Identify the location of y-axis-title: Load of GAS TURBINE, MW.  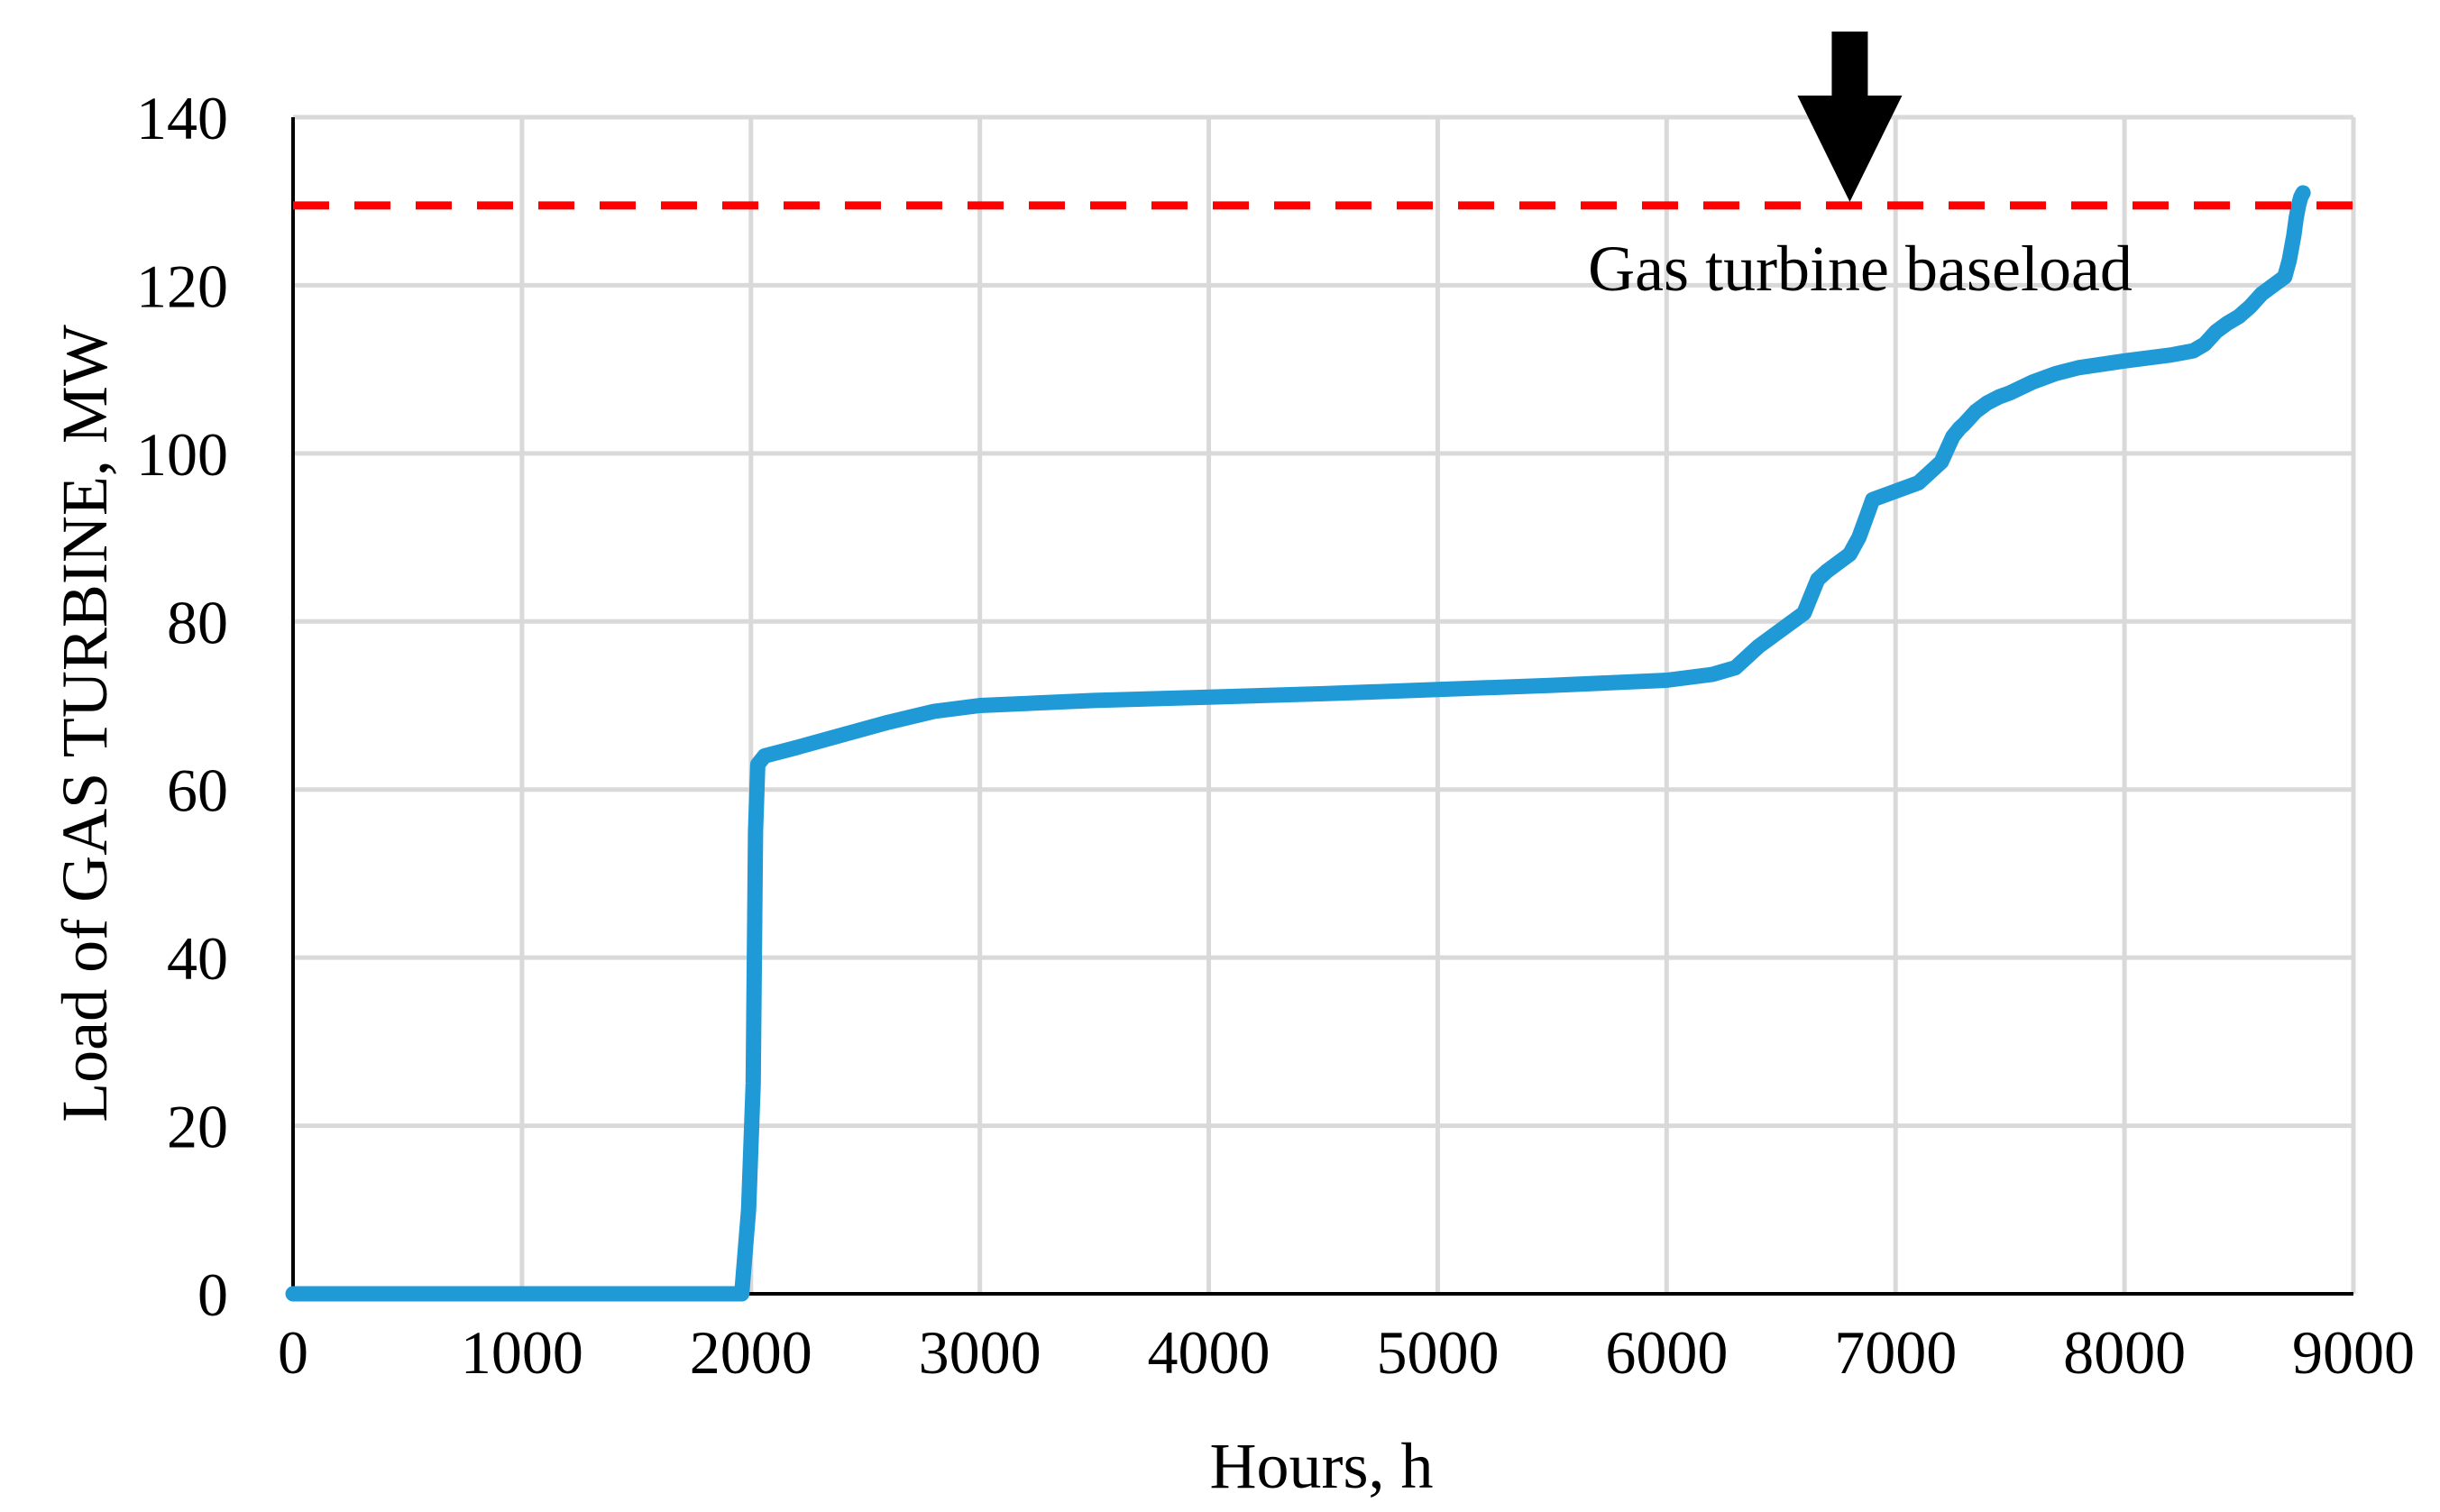
(85, 724).